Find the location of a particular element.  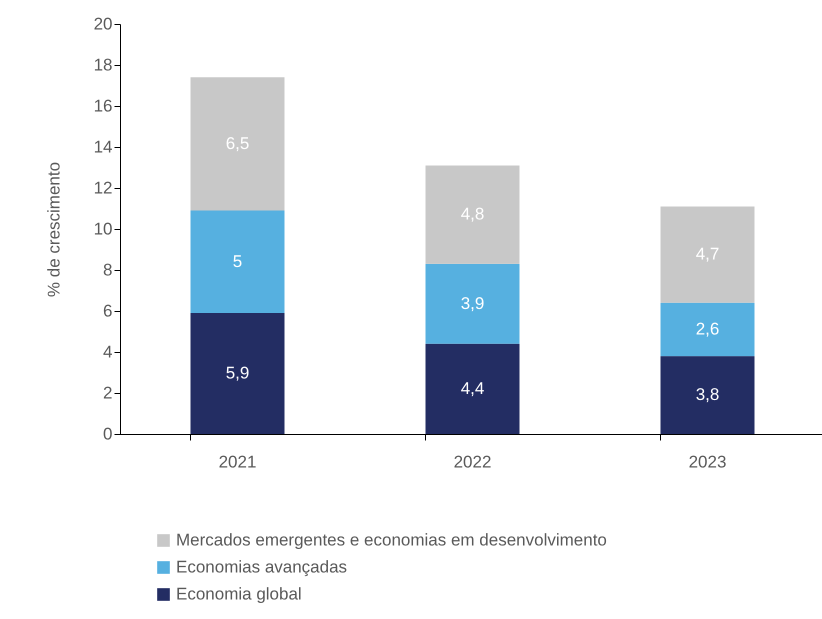

data-label: 2,6 is located at coordinates (708, 328).